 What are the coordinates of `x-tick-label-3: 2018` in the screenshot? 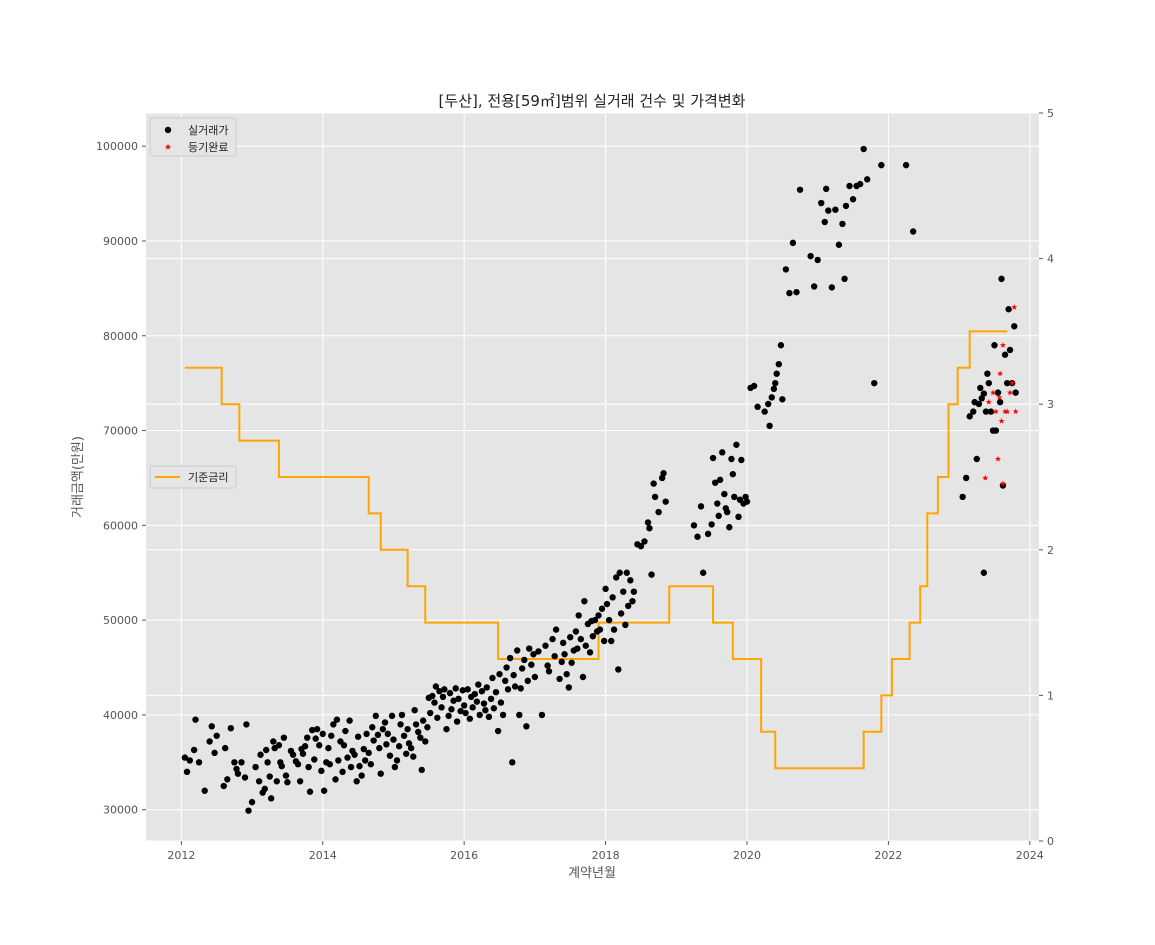 It's located at (606, 855).